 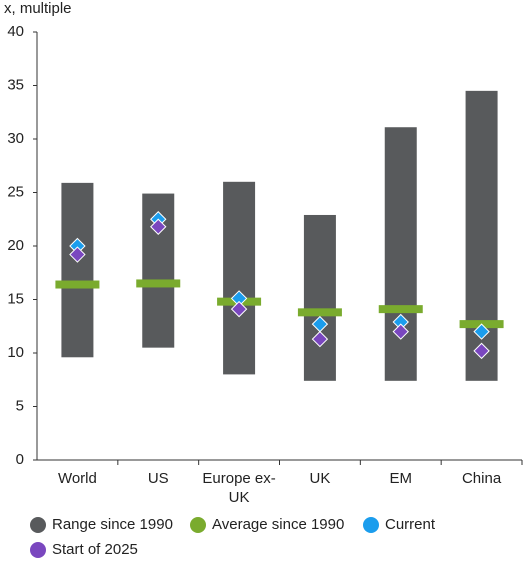 I want to click on x-tick-label: US, so click(x=158, y=478).